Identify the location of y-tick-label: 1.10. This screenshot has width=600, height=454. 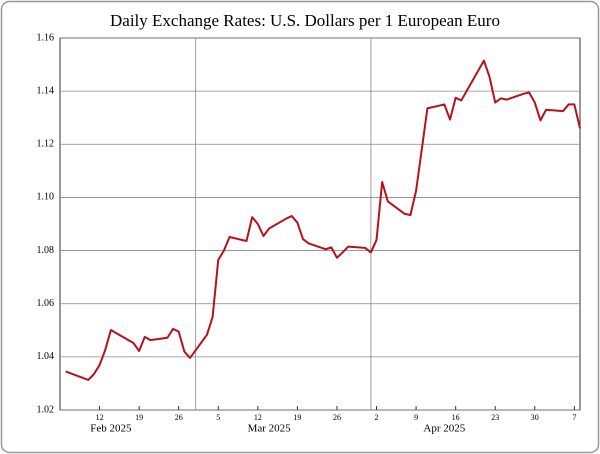
(46, 197).